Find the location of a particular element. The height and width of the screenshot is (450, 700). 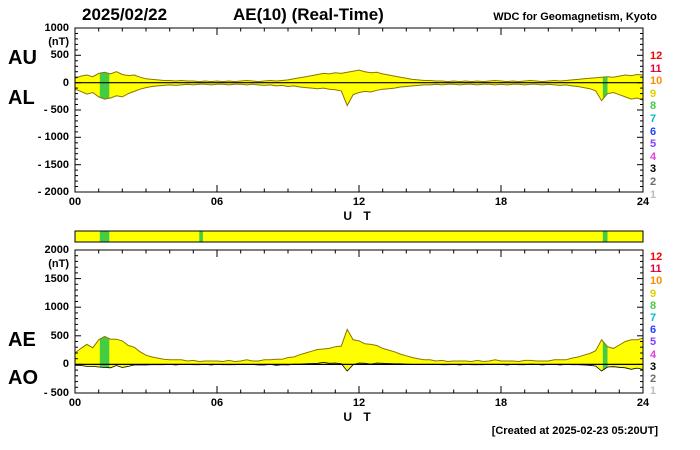

station-count-bar is located at coordinates (359, 236).